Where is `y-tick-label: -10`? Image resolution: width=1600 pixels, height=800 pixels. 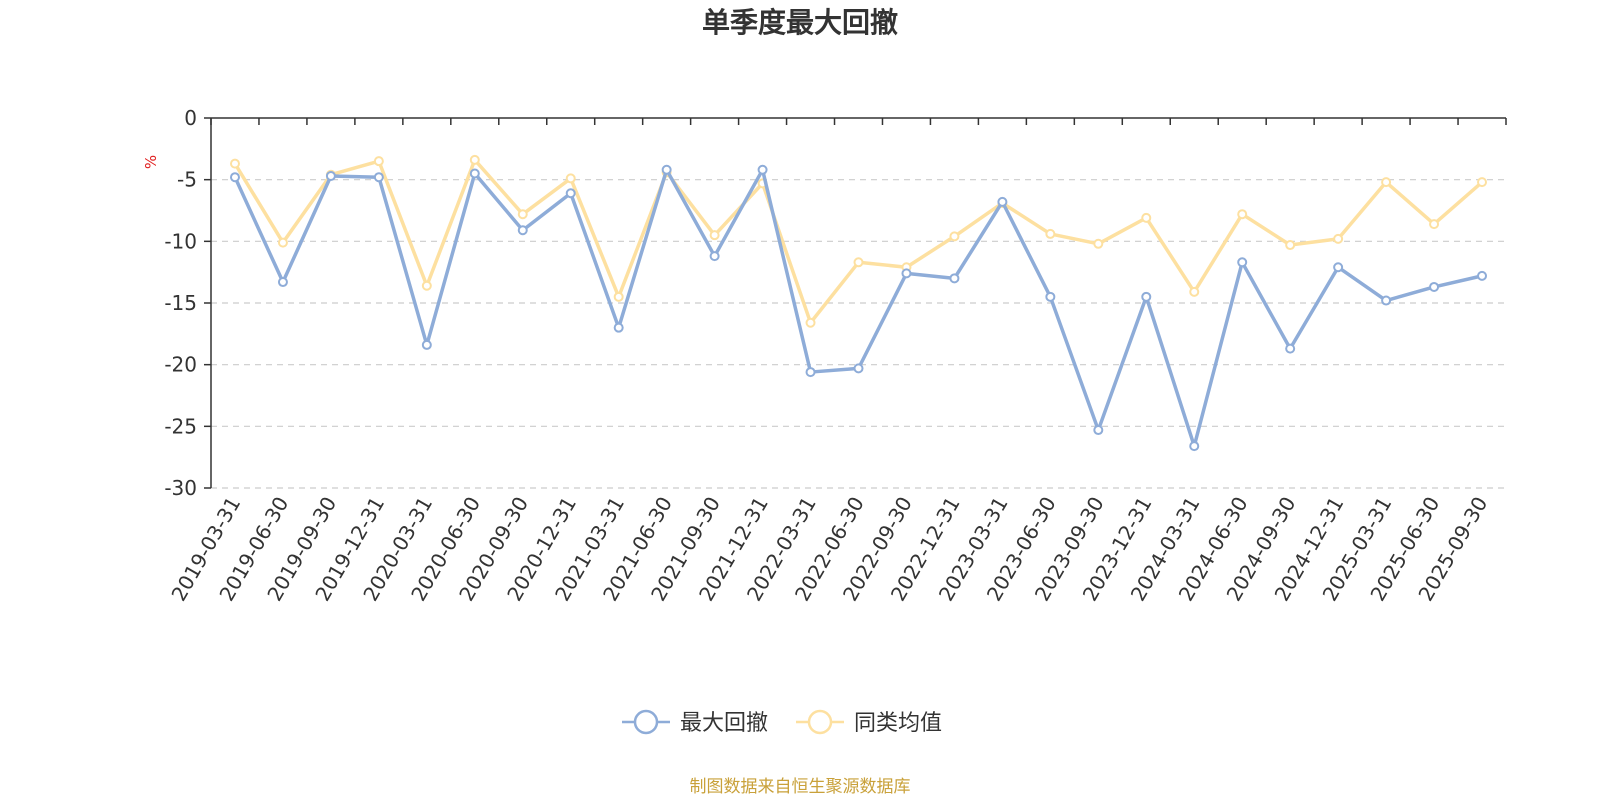
y-tick-label: -10 is located at coordinates (180, 241).